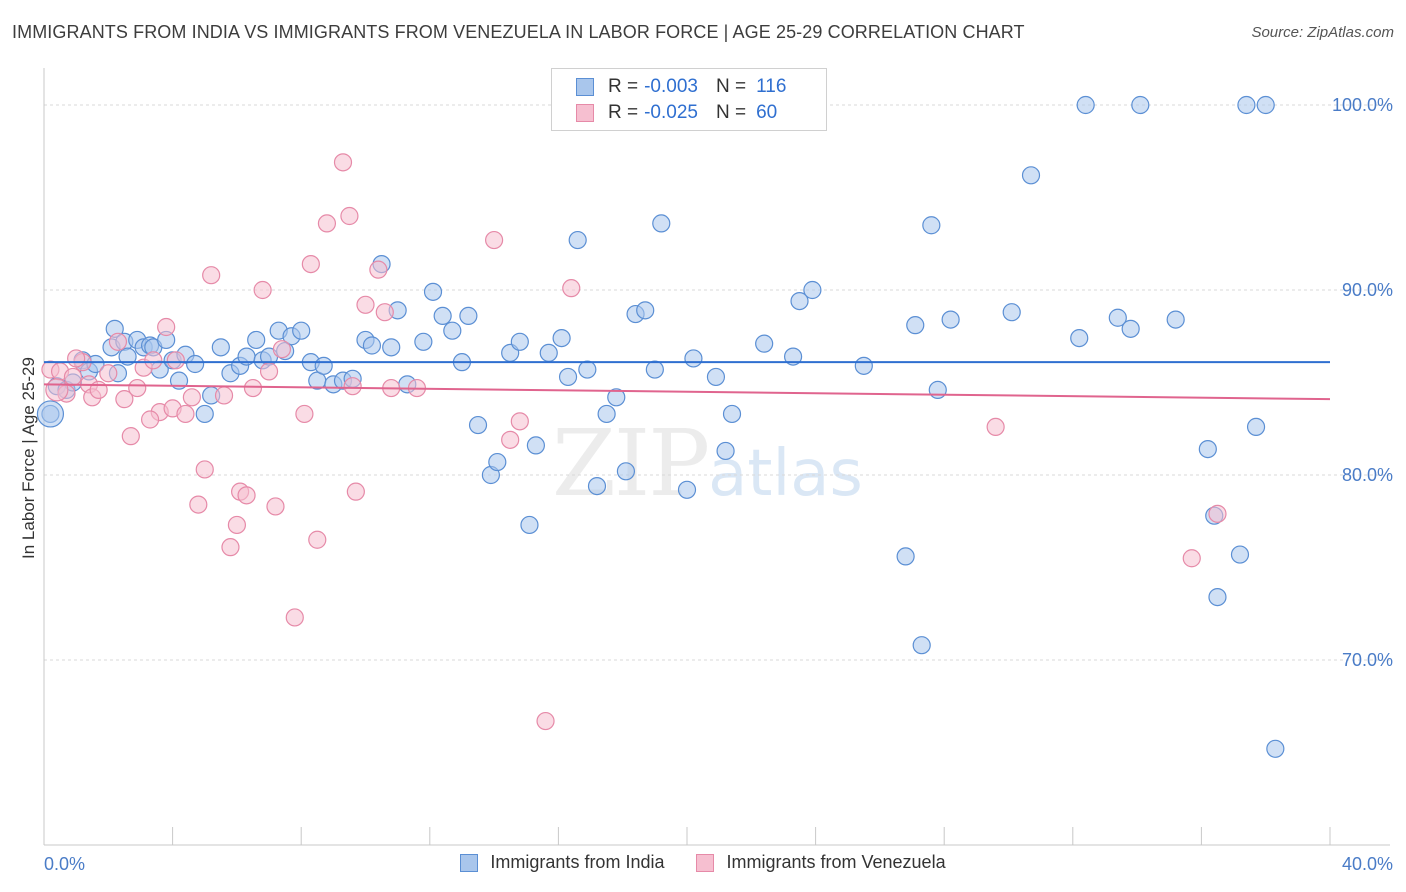  Describe the element at coordinates (1367, 475) in the screenshot. I see `y-tick-label: 80.0%` at that location.